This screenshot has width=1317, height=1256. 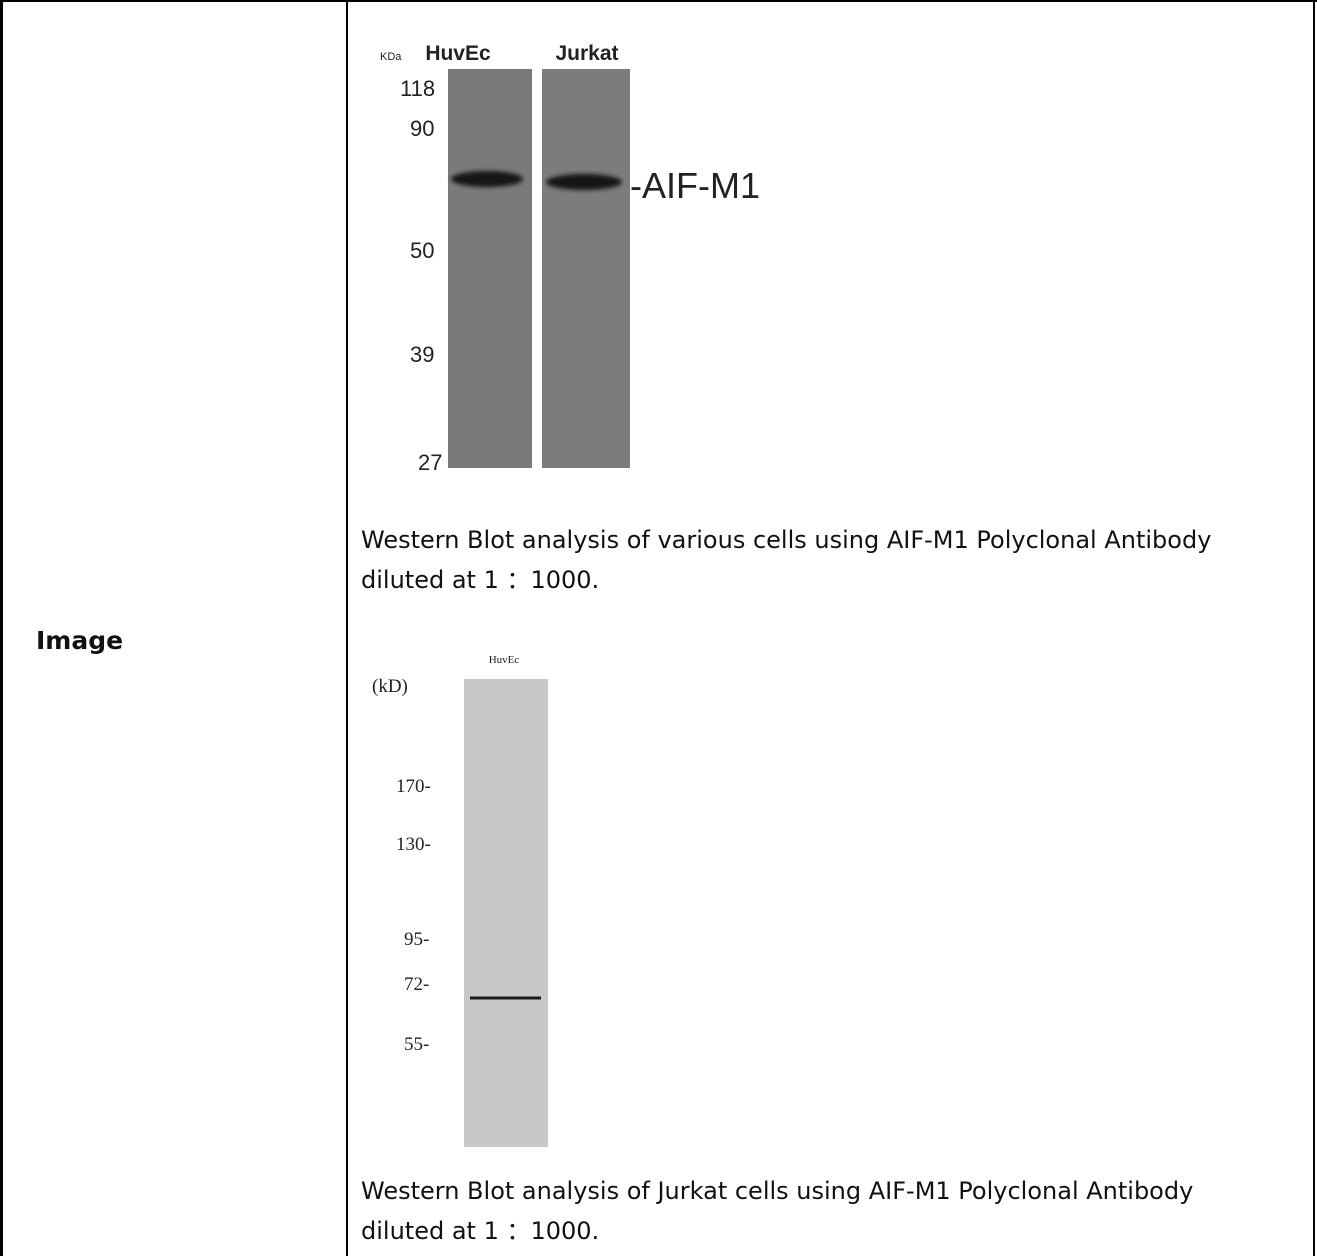 I want to click on blot2-marker: 95-, so click(x=416, y=939).